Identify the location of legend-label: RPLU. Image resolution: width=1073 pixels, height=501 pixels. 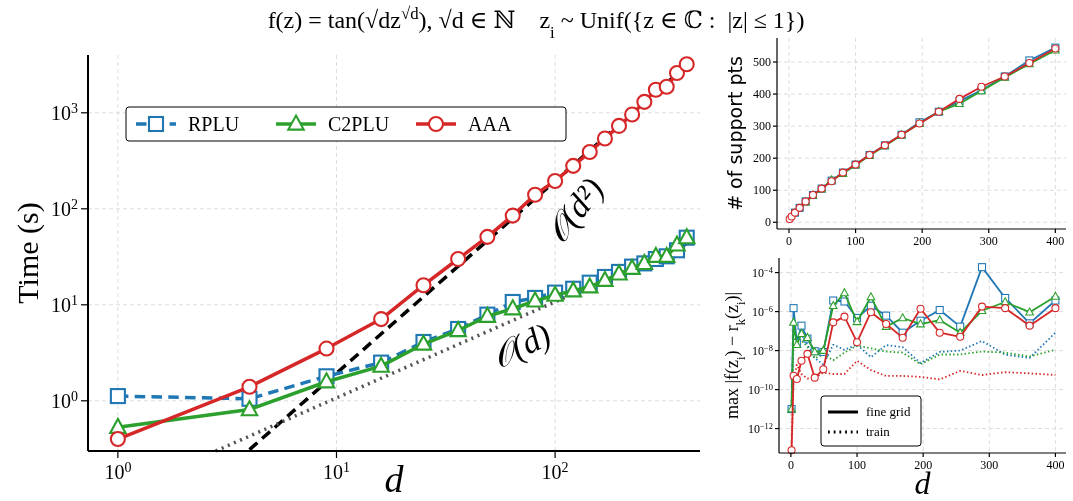
(214, 124).